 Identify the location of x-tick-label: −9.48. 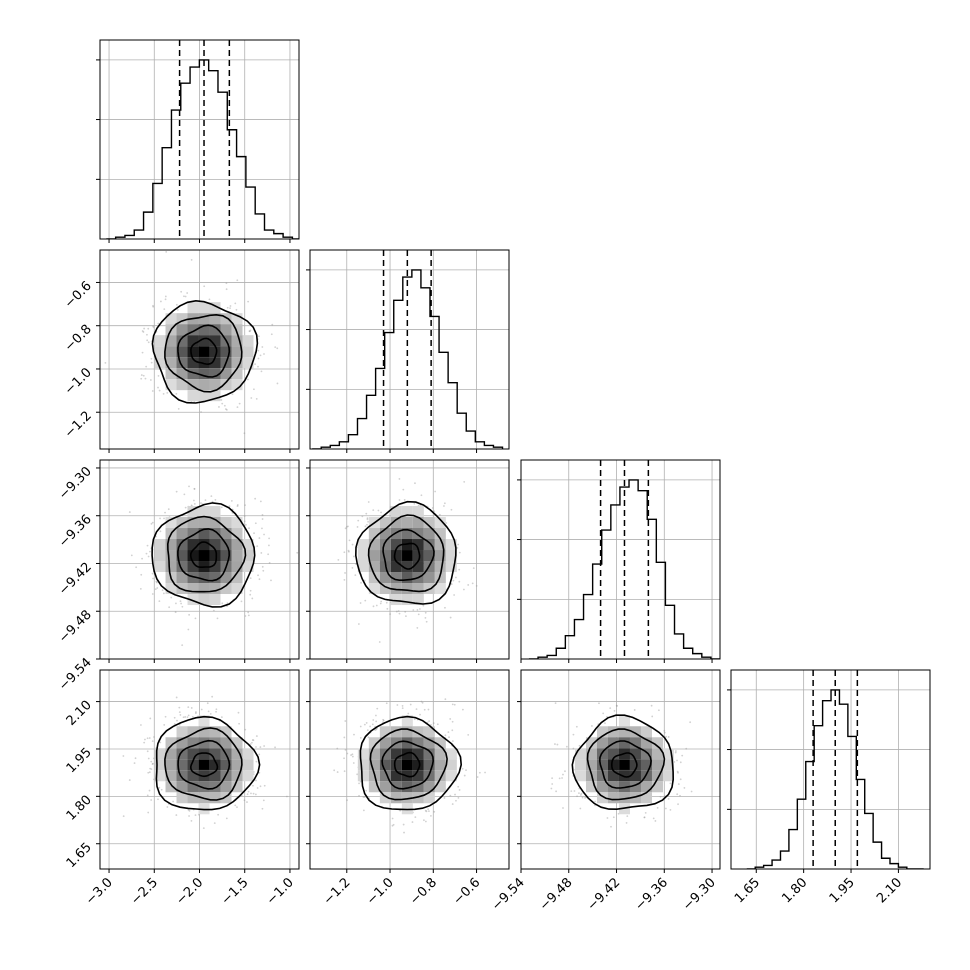
(556, 894).